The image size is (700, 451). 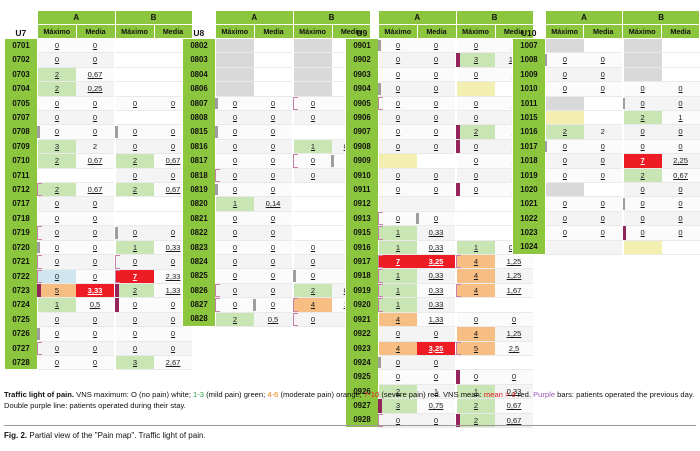 What do you see at coordinates (397, 406) in the screenshot?
I see `vns-maximo-cell-a: 3` at bounding box center [397, 406].